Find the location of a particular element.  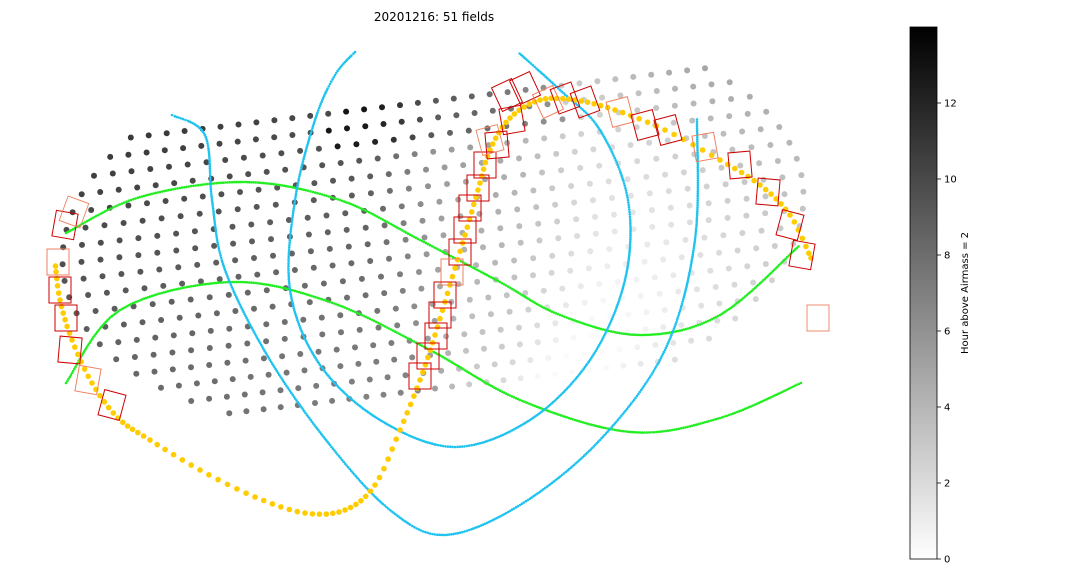

colorbar-label: Hour above Airmass = 2 is located at coordinates (965, 293).